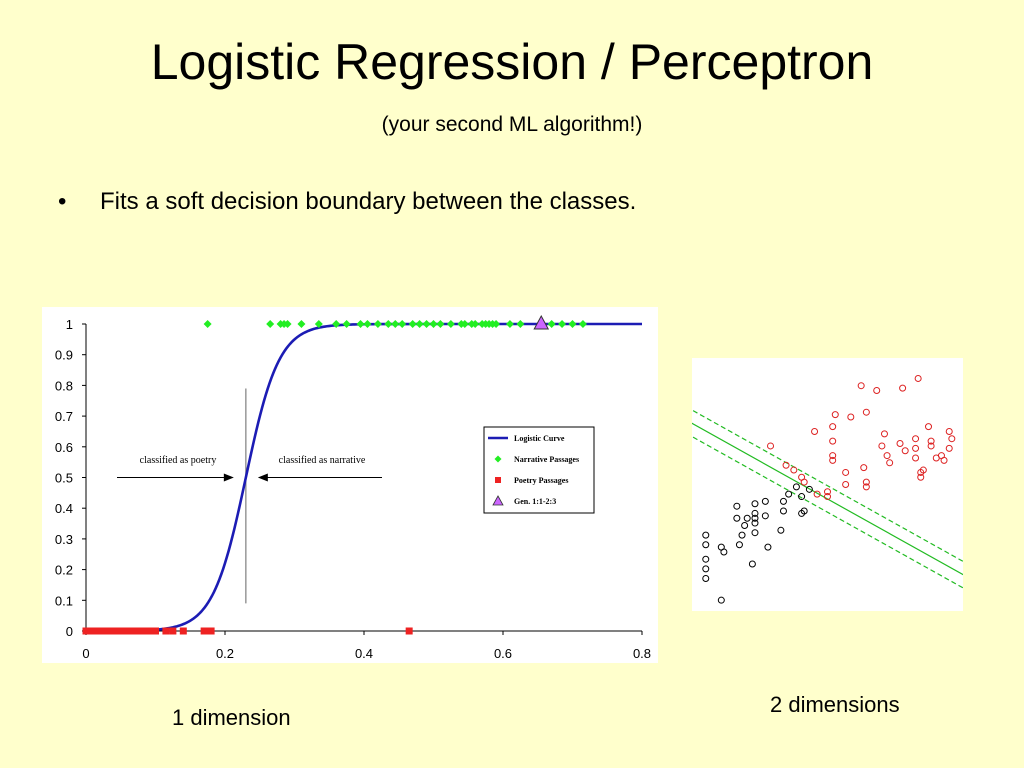  Describe the element at coordinates (228, 477) in the screenshot. I see `poetry-arrow-head` at that location.